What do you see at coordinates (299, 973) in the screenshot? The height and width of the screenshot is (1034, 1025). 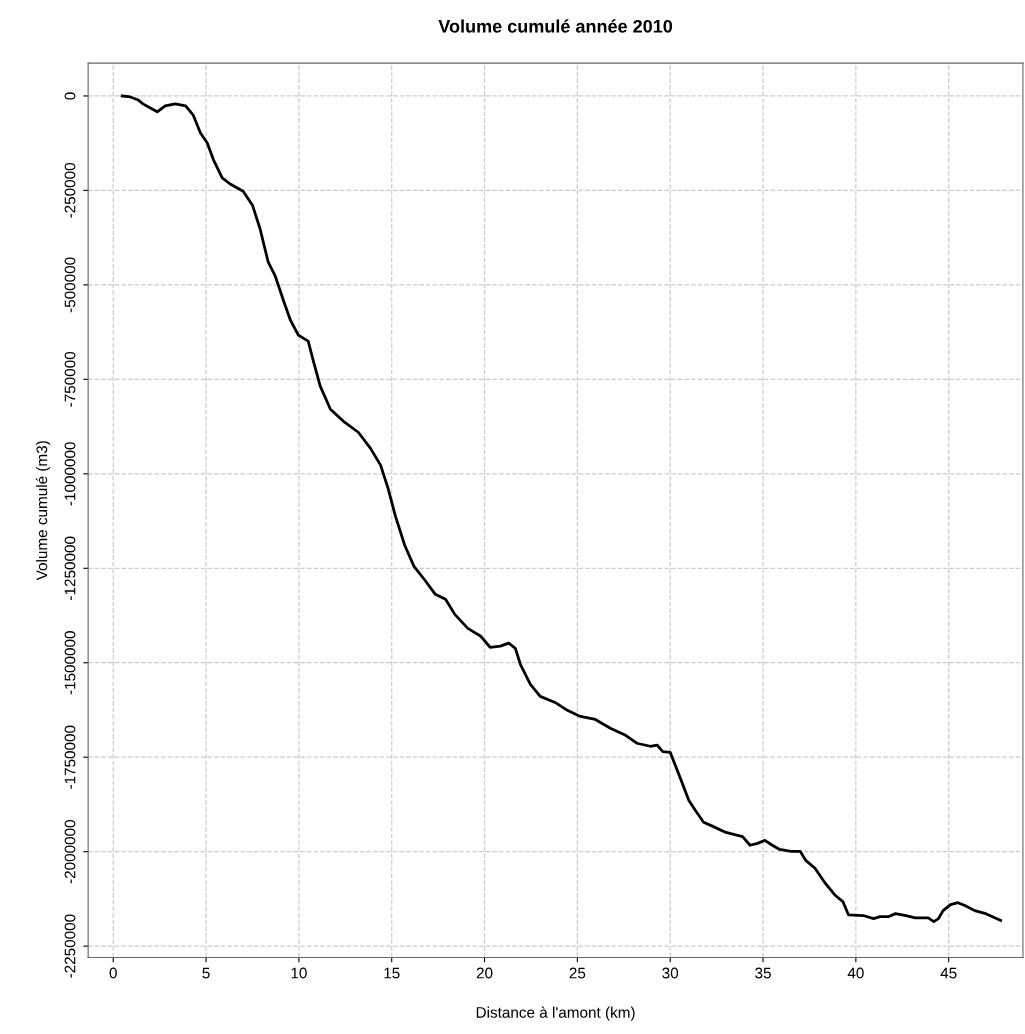 I see `x-tick-label: 10` at bounding box center [299, 973].